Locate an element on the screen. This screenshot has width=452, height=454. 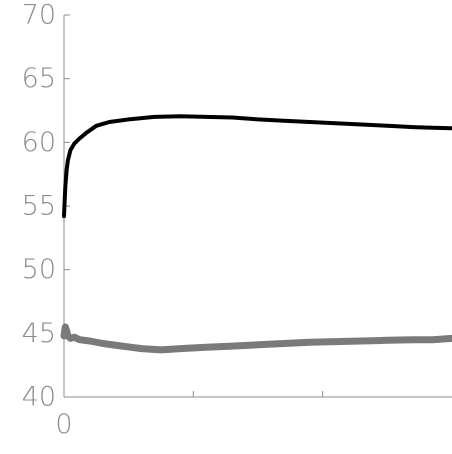
y-tick-label: 45 is located at coordinates (39, 333).